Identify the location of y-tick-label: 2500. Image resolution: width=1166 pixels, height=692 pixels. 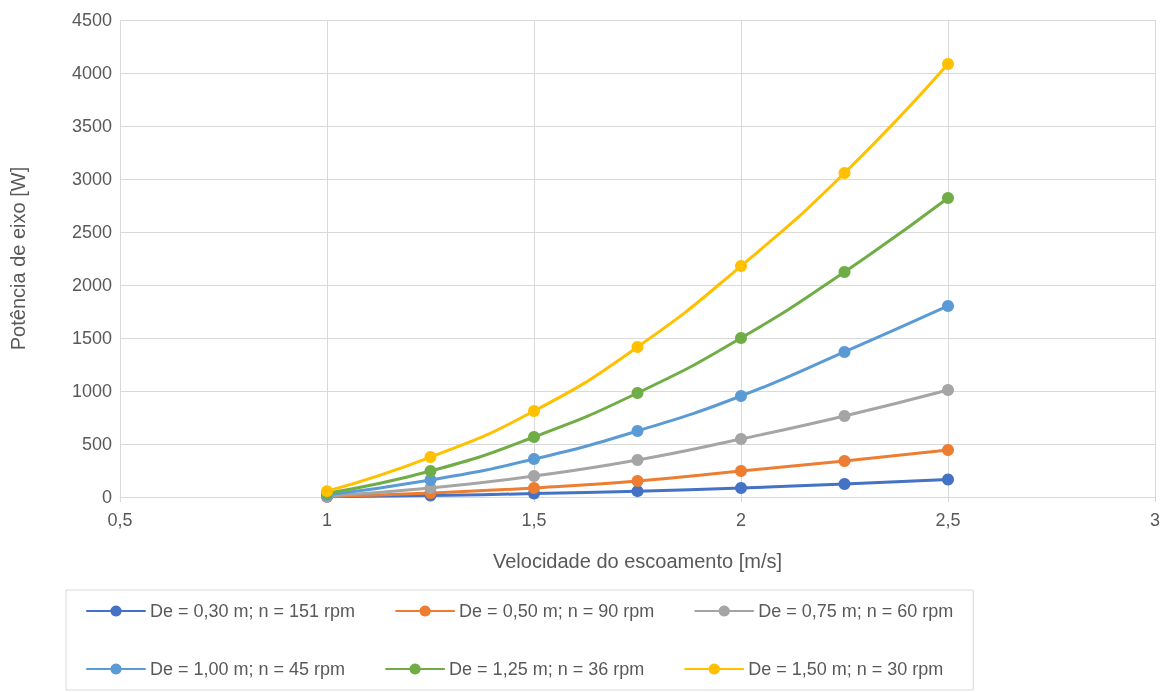
(91, 232).